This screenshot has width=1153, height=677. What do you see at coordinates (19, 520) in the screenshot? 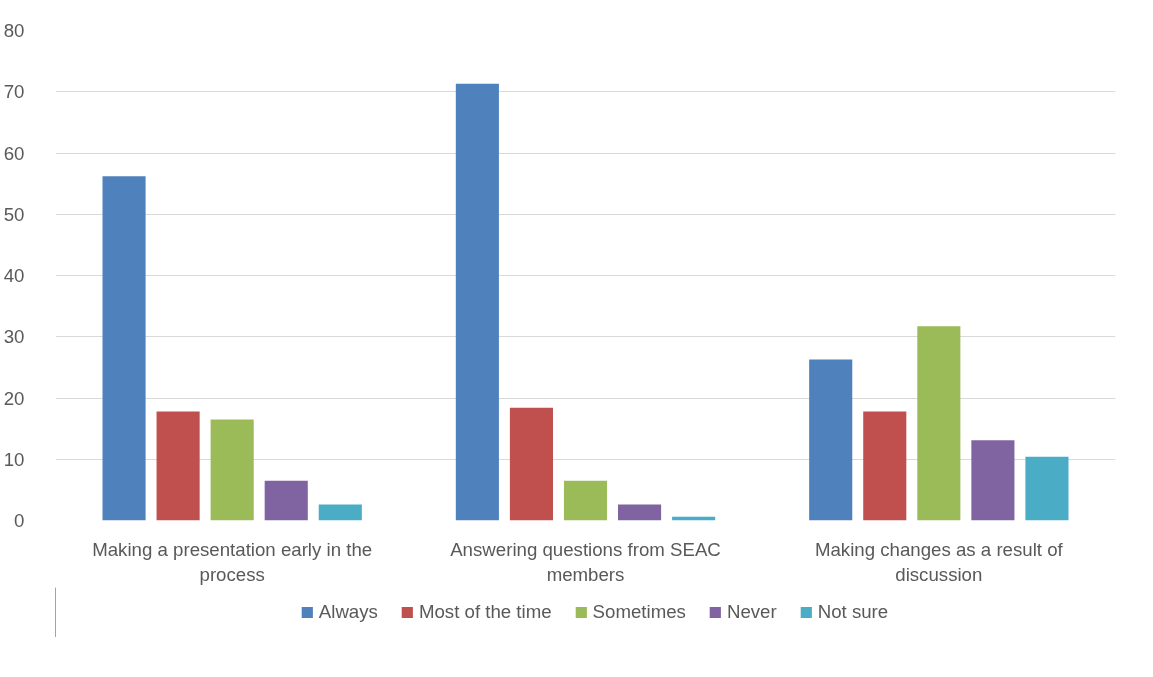
I see `y-tick-label: 0` at bounding box center [19, 520].